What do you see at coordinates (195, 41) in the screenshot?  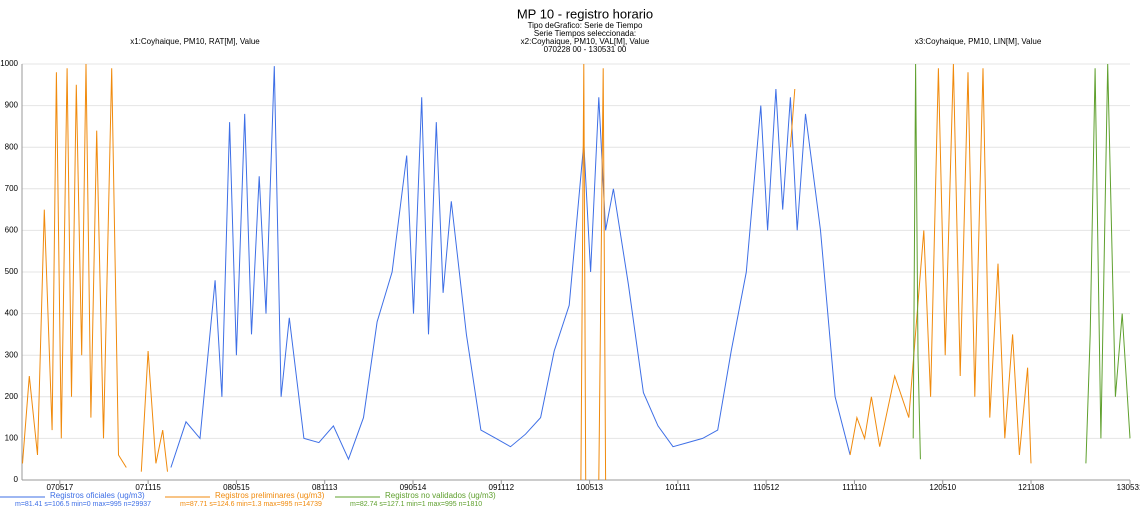 I see `left-label: x1:Coyhaique, PM10, RAT[M], Value` at bounding box center [195, 41].